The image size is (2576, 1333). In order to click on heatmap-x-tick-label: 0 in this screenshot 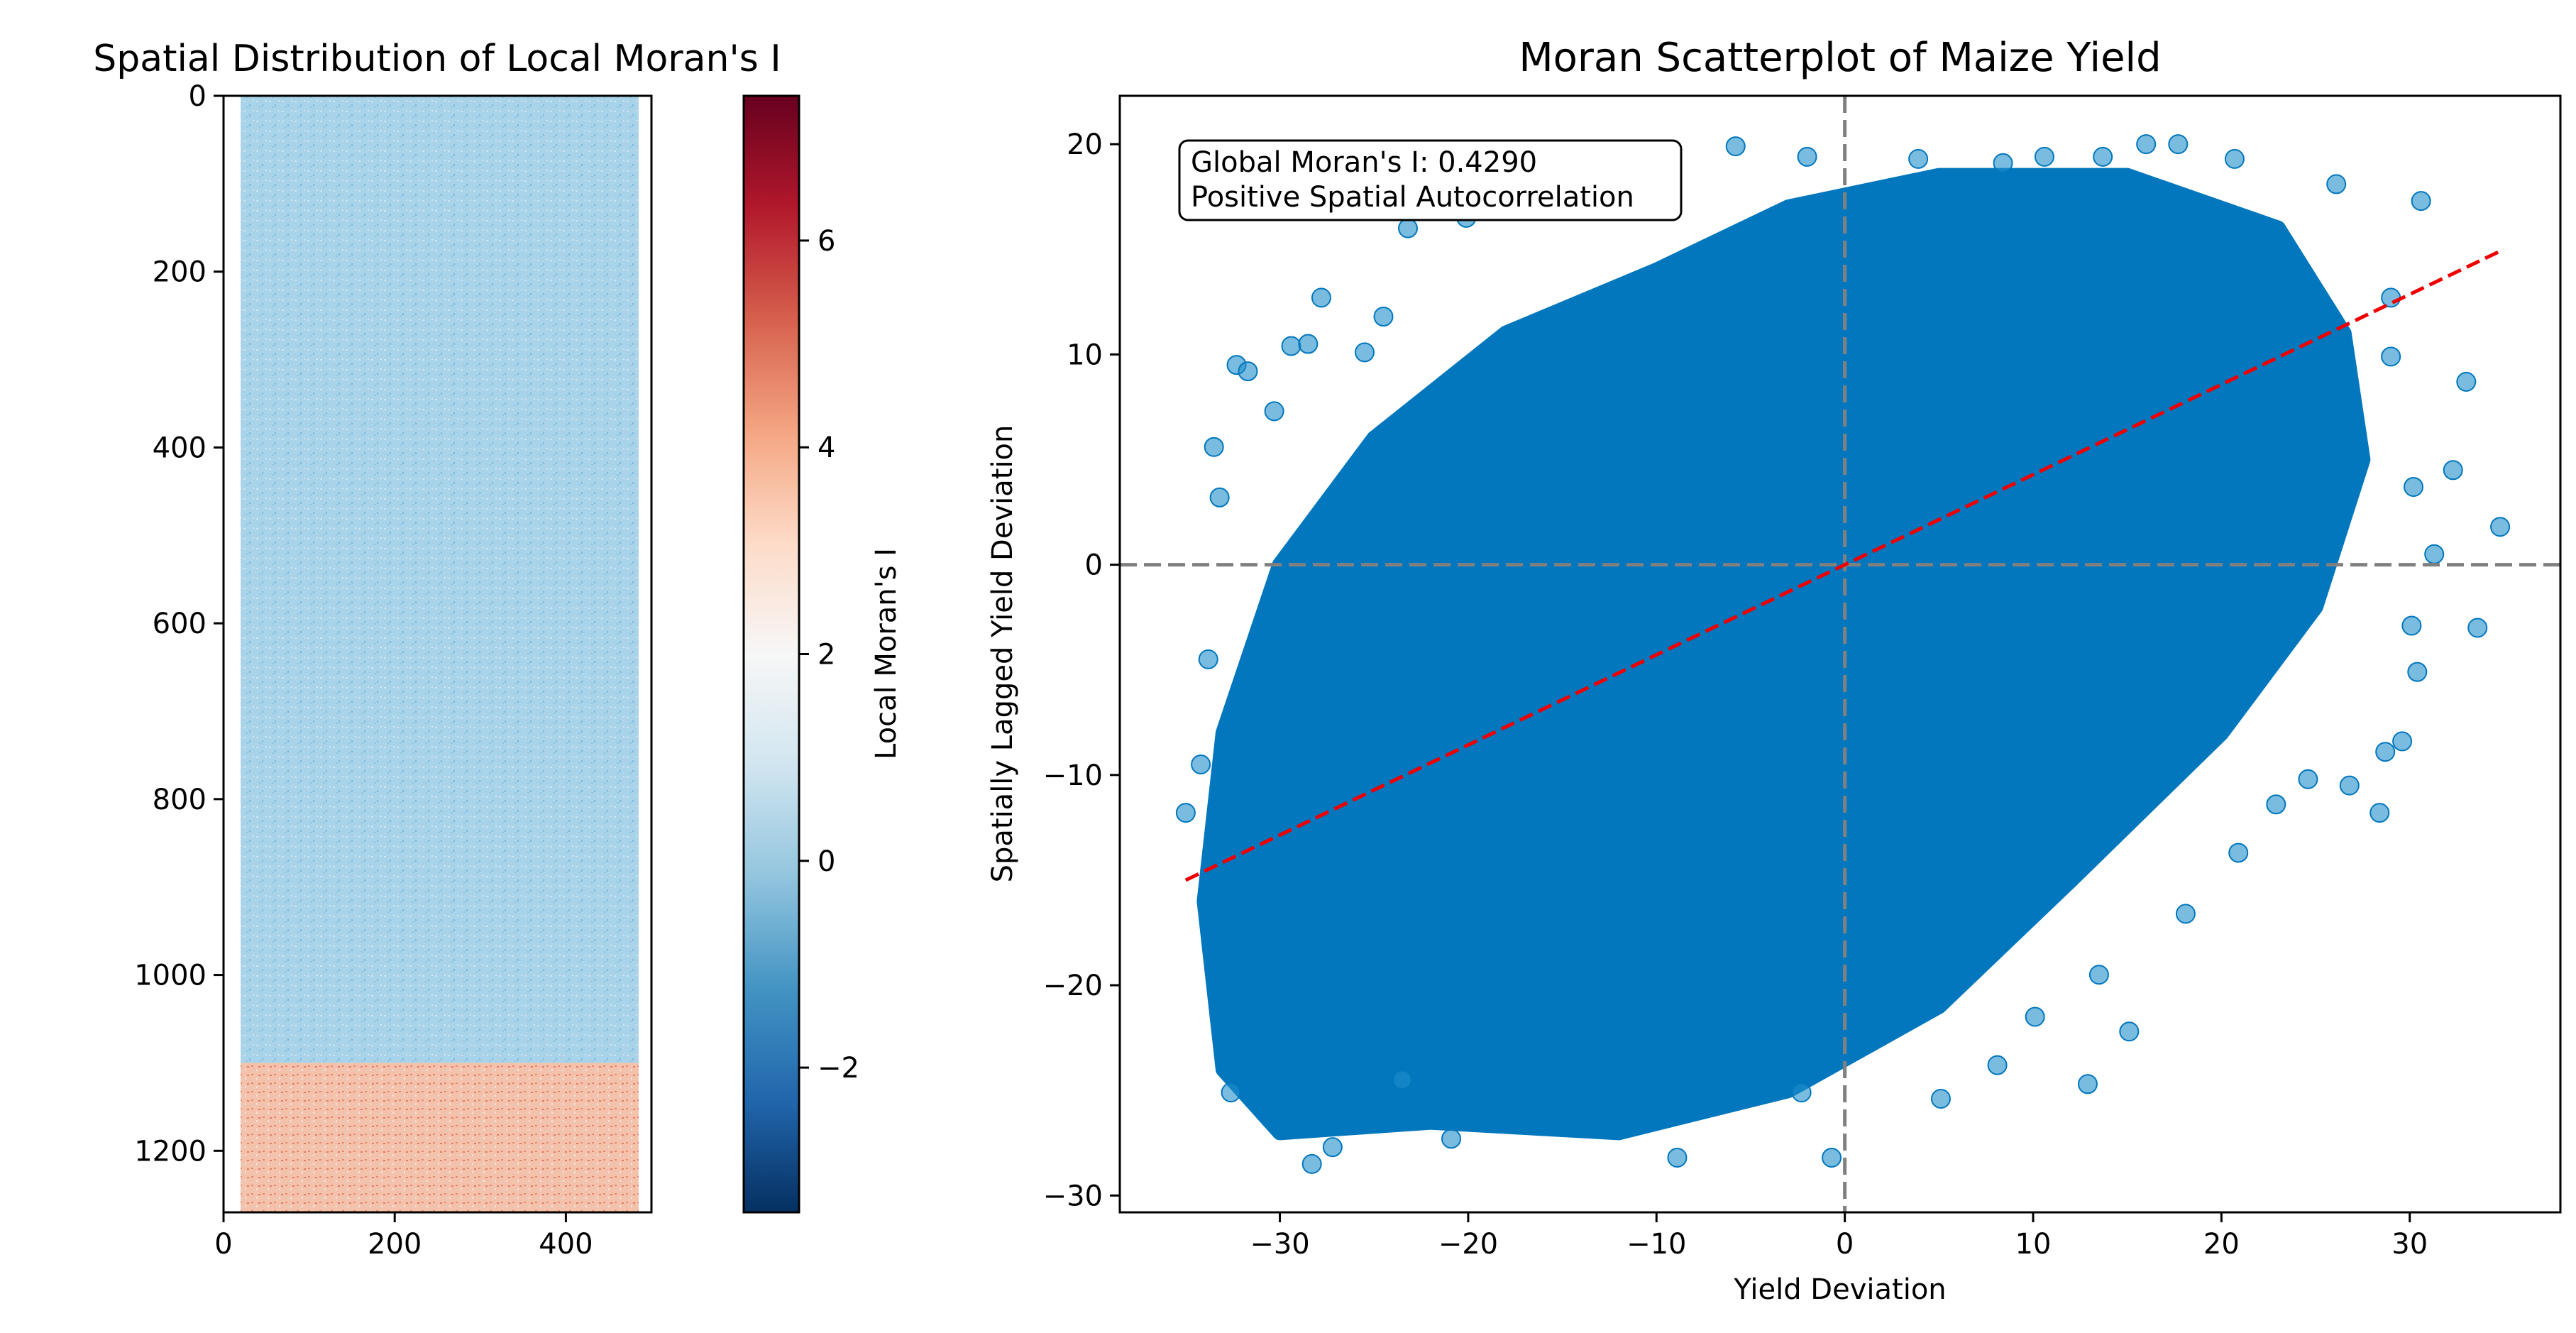, I will do `click(223, 1244)`.